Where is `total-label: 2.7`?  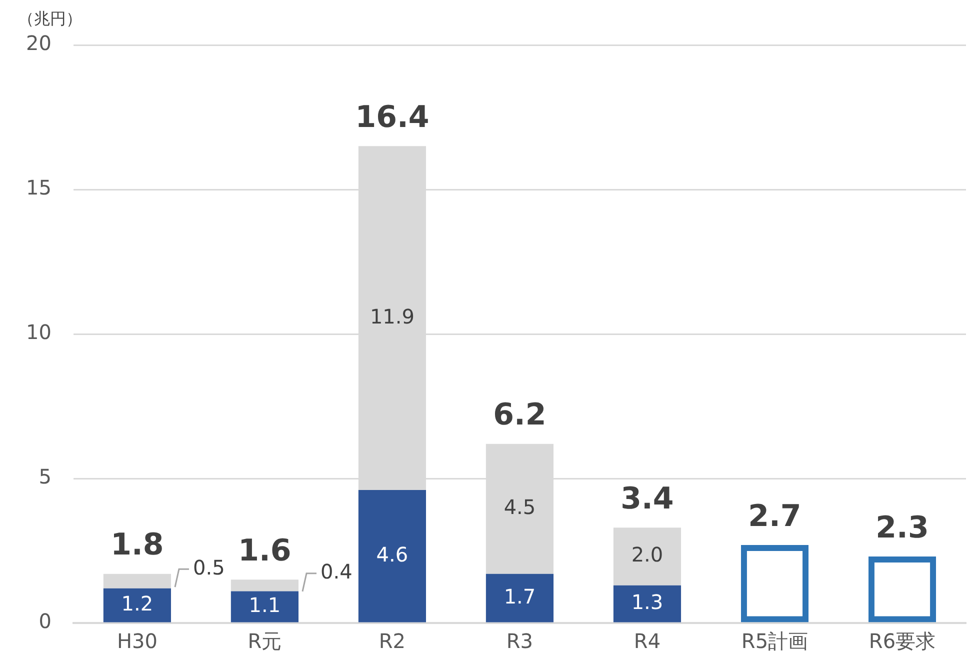 total-label: 2.7 is located at coordinates (775, 516).